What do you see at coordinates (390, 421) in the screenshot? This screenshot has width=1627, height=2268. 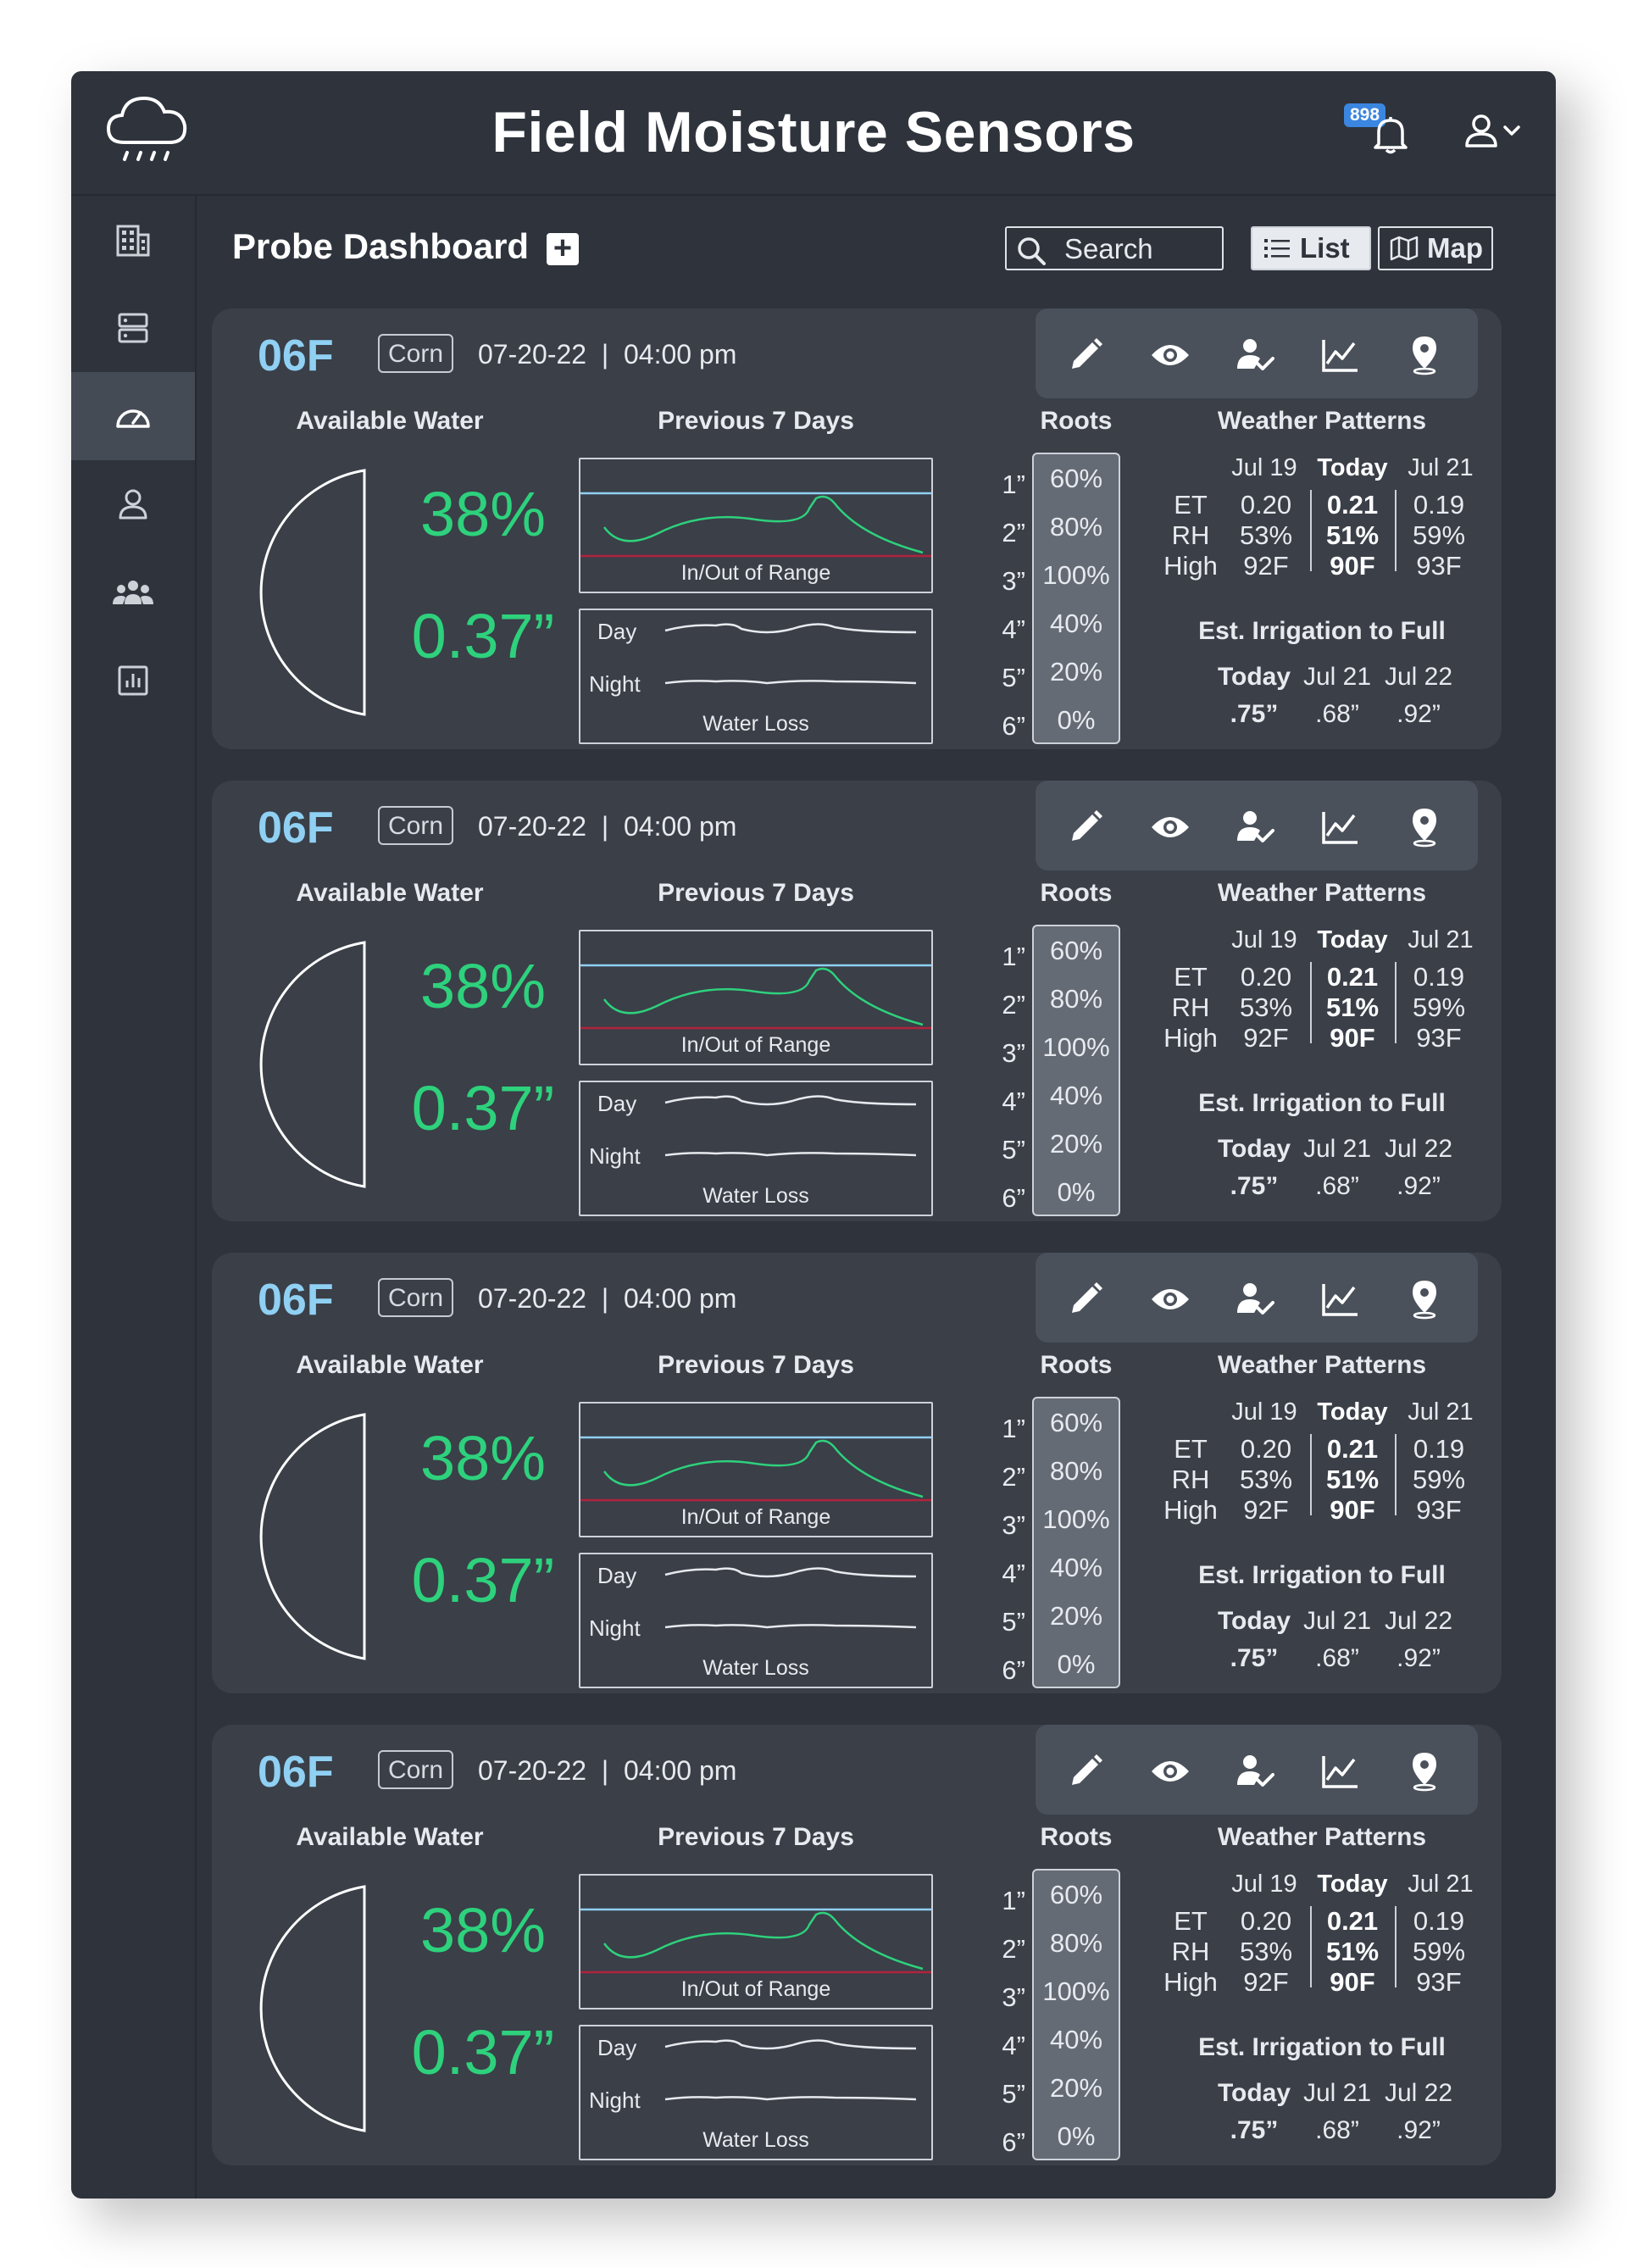 I see `available-water-label: Available Water` at bounding box center [390, 421].